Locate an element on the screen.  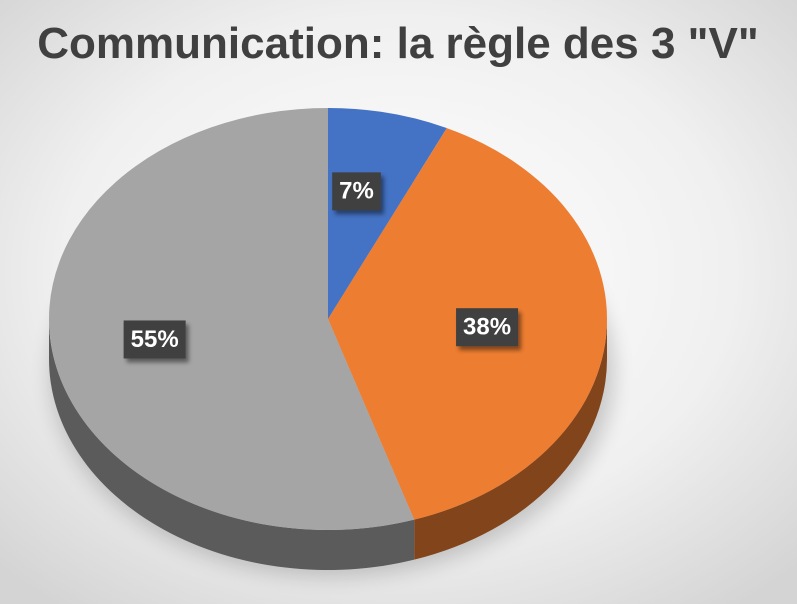
value-label: 55% is located at coordinates (155, 339).